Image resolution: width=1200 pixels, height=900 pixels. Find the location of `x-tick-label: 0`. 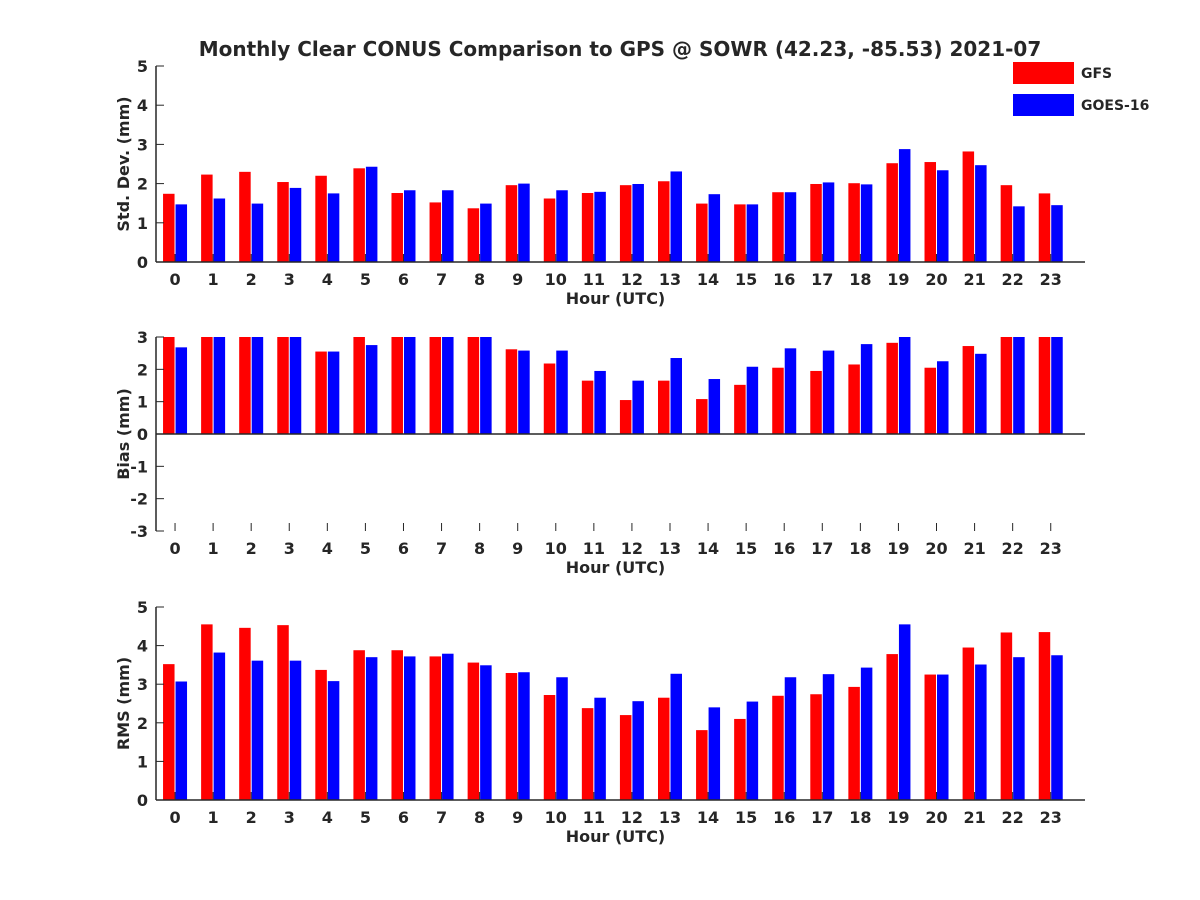

x-tick-label: 0 is located at coordinates (174, 817).